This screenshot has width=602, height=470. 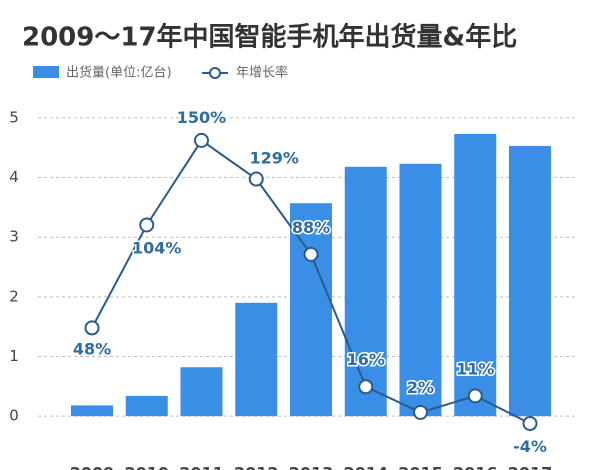 What do you see at coordinates (201, 117) in the screenshot?
I see `data-label: 150%` at bounding box center [201, 117].